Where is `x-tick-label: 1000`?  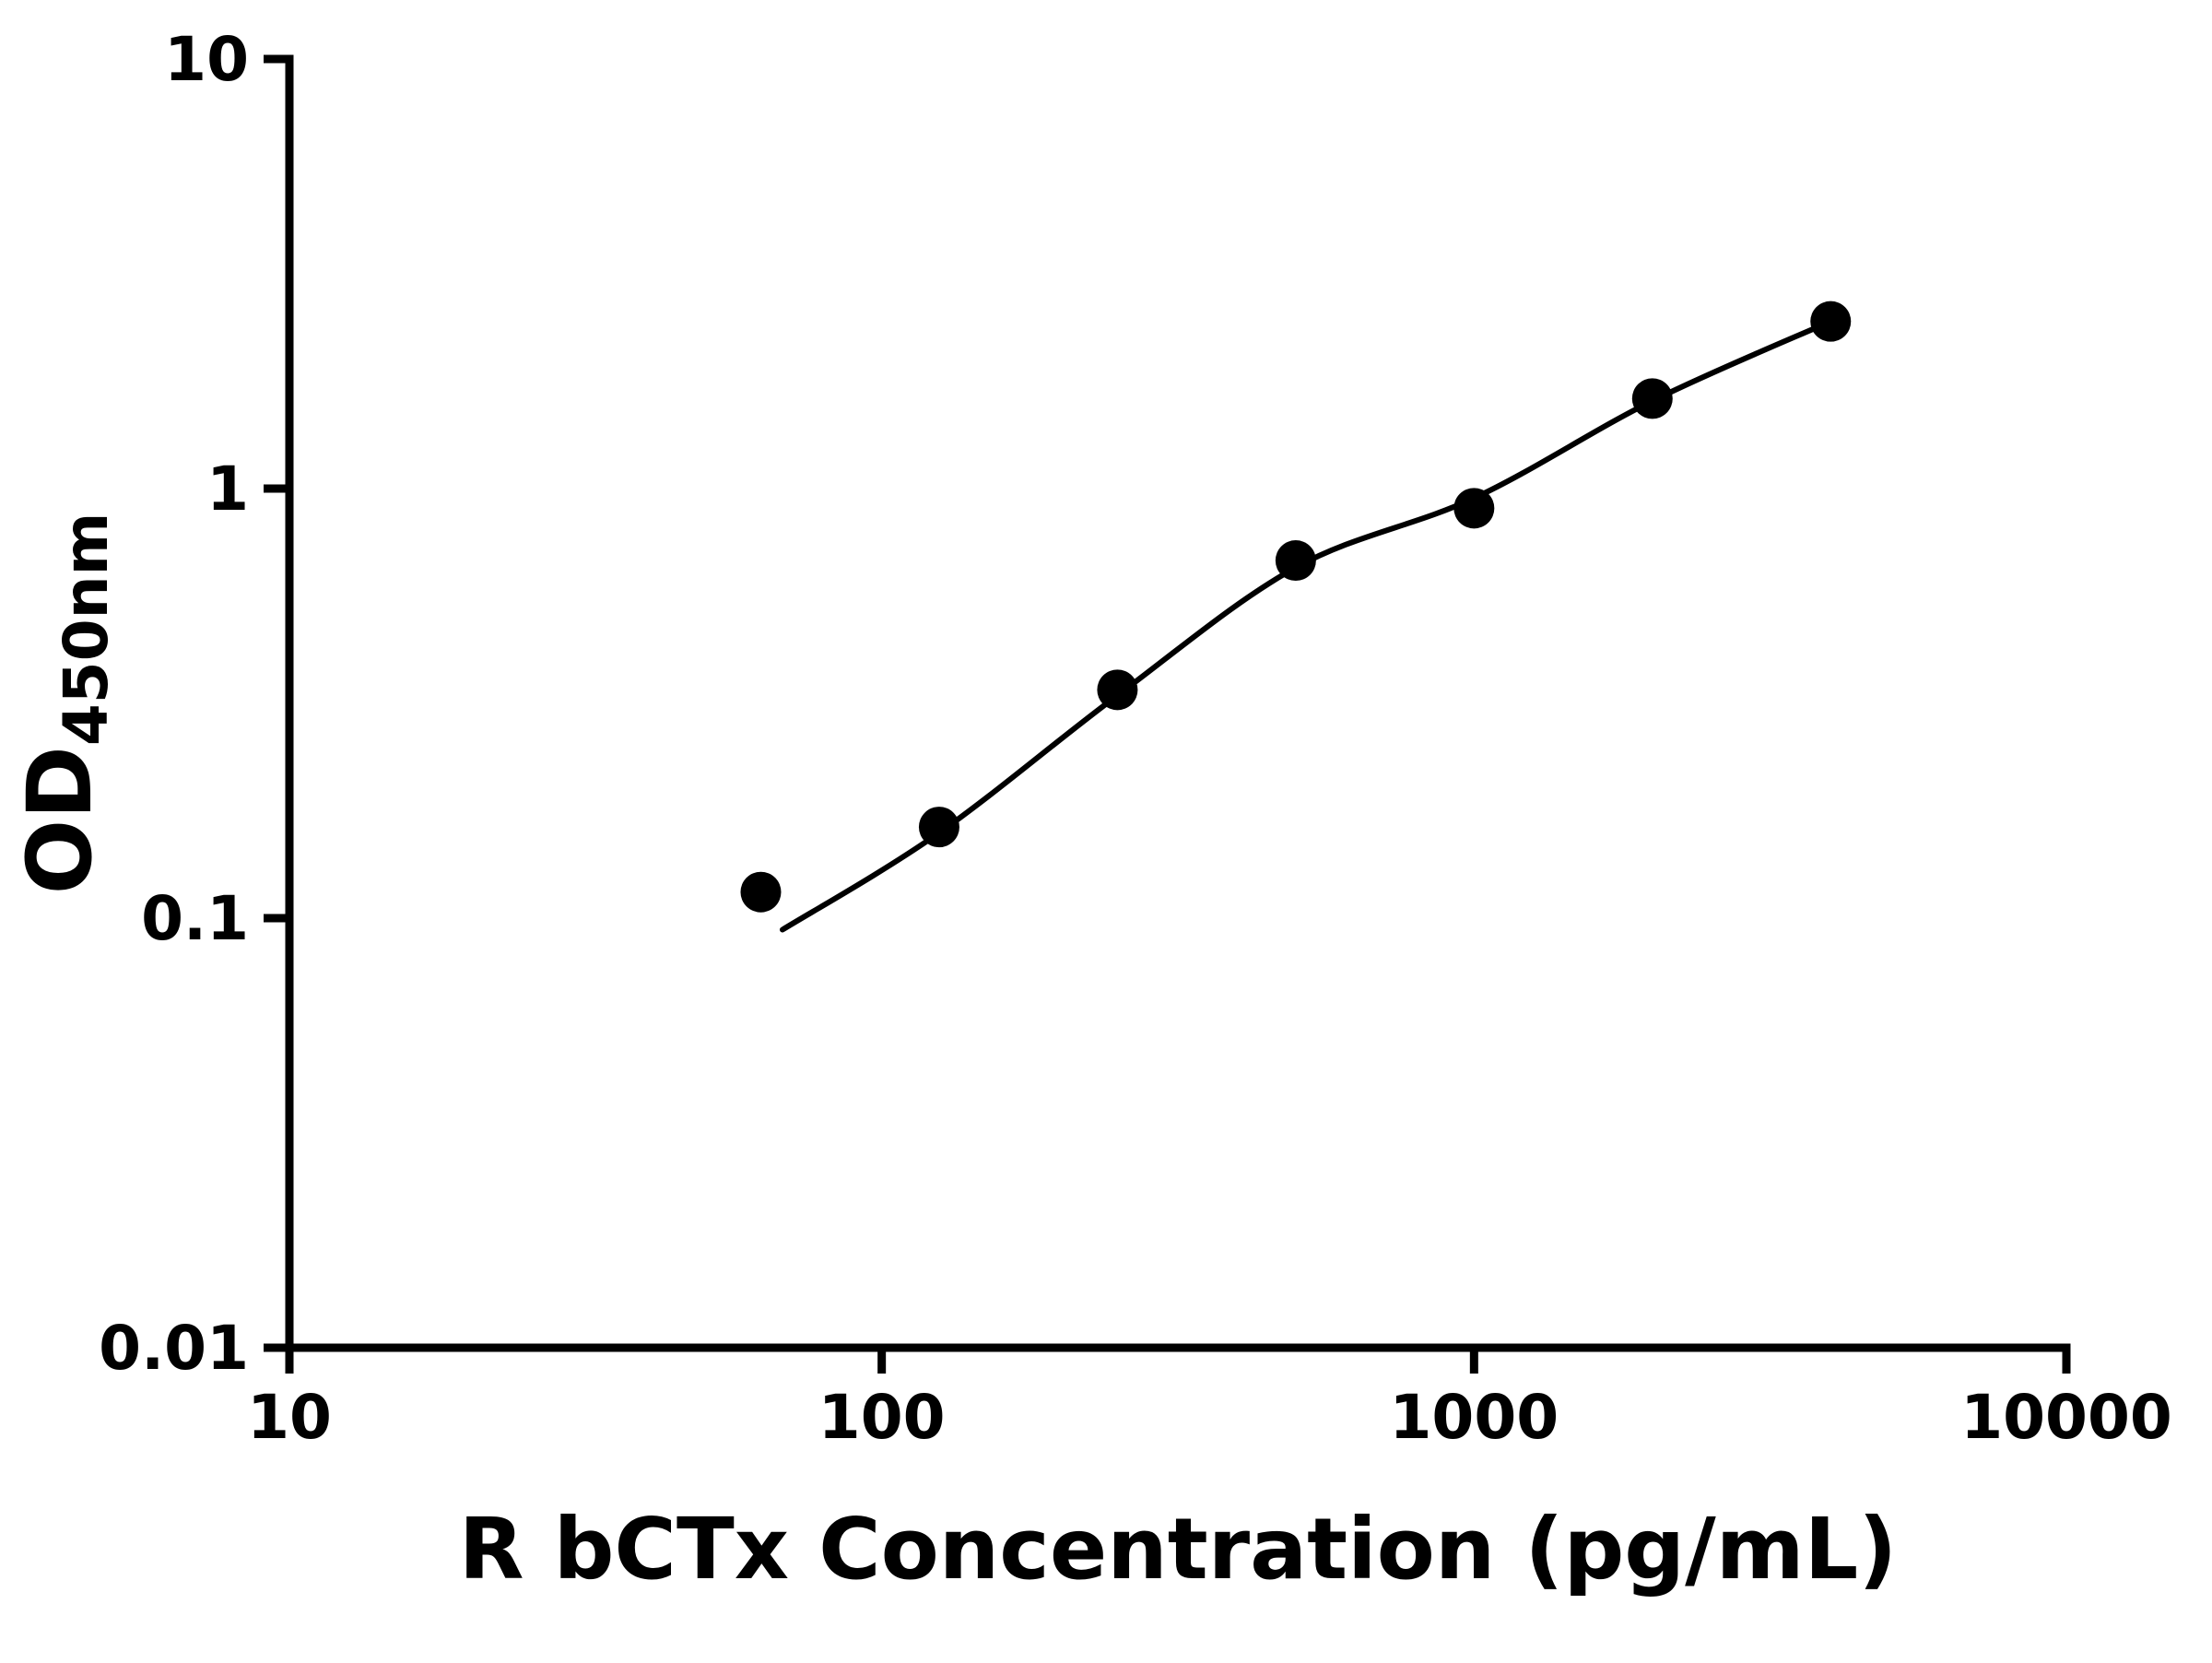 x-tick-label: 1000 is located at coordinates (1474, 1417).